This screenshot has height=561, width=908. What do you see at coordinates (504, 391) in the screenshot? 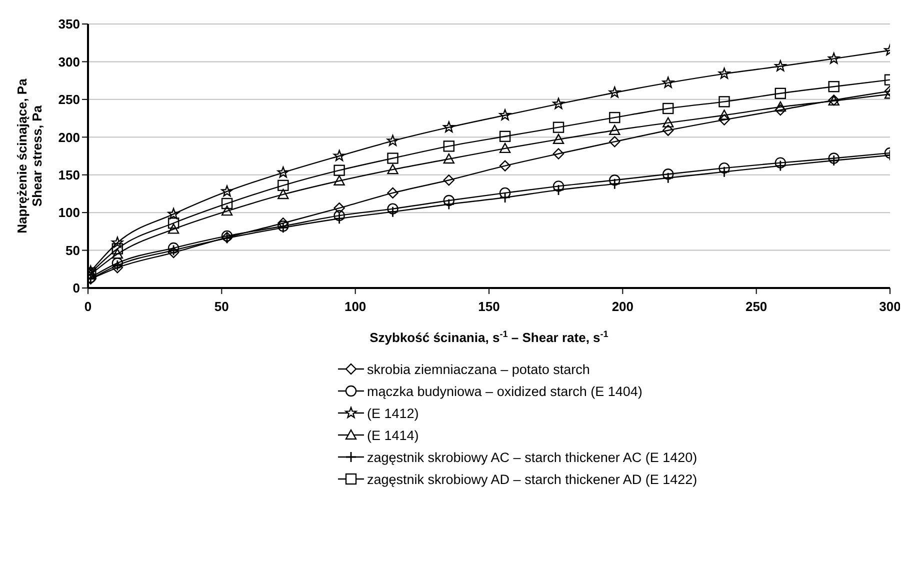
I see `legend-label: mączka budyniowa – oxidized starch (E 1404)` at bounding box center [504, 391].